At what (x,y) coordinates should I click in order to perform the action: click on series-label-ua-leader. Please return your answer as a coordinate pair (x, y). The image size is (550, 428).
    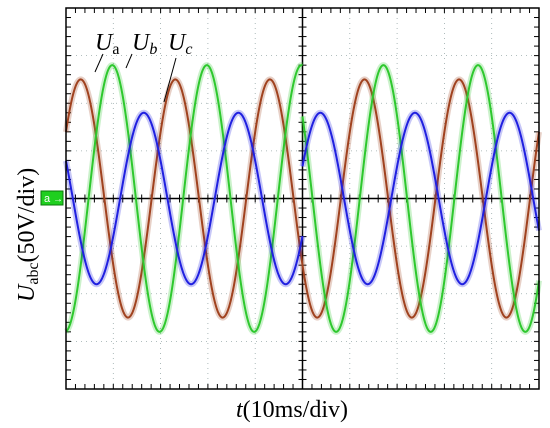
    Looking at the image, I should click on (99, 63).